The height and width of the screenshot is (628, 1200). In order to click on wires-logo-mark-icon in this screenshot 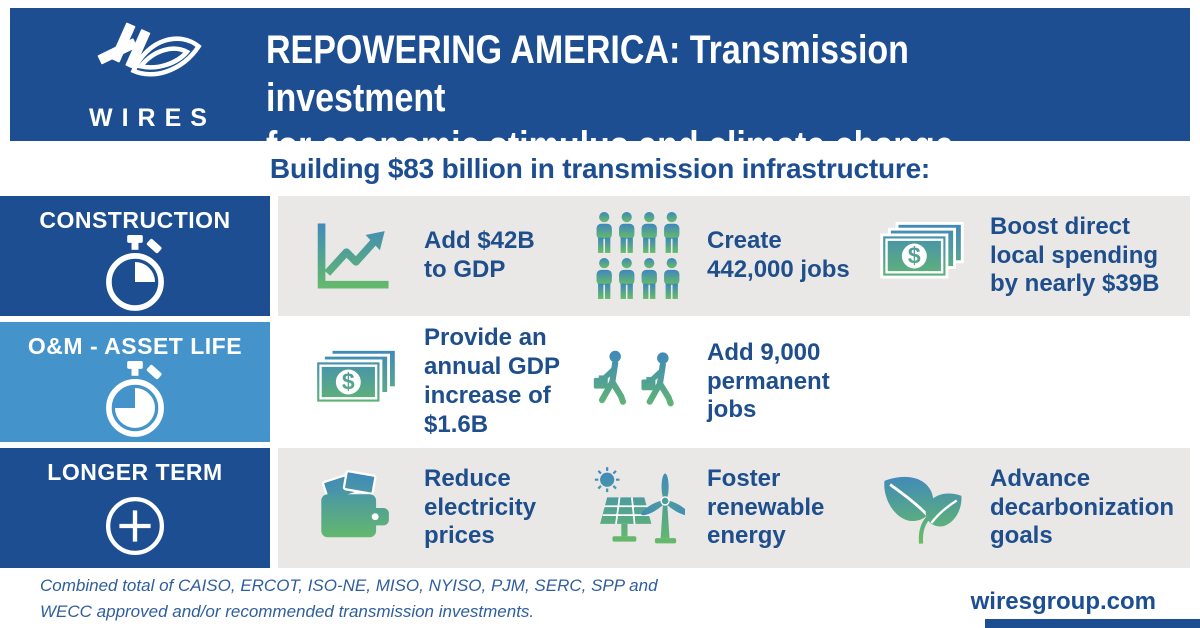, I will do `click(149, 49)`.